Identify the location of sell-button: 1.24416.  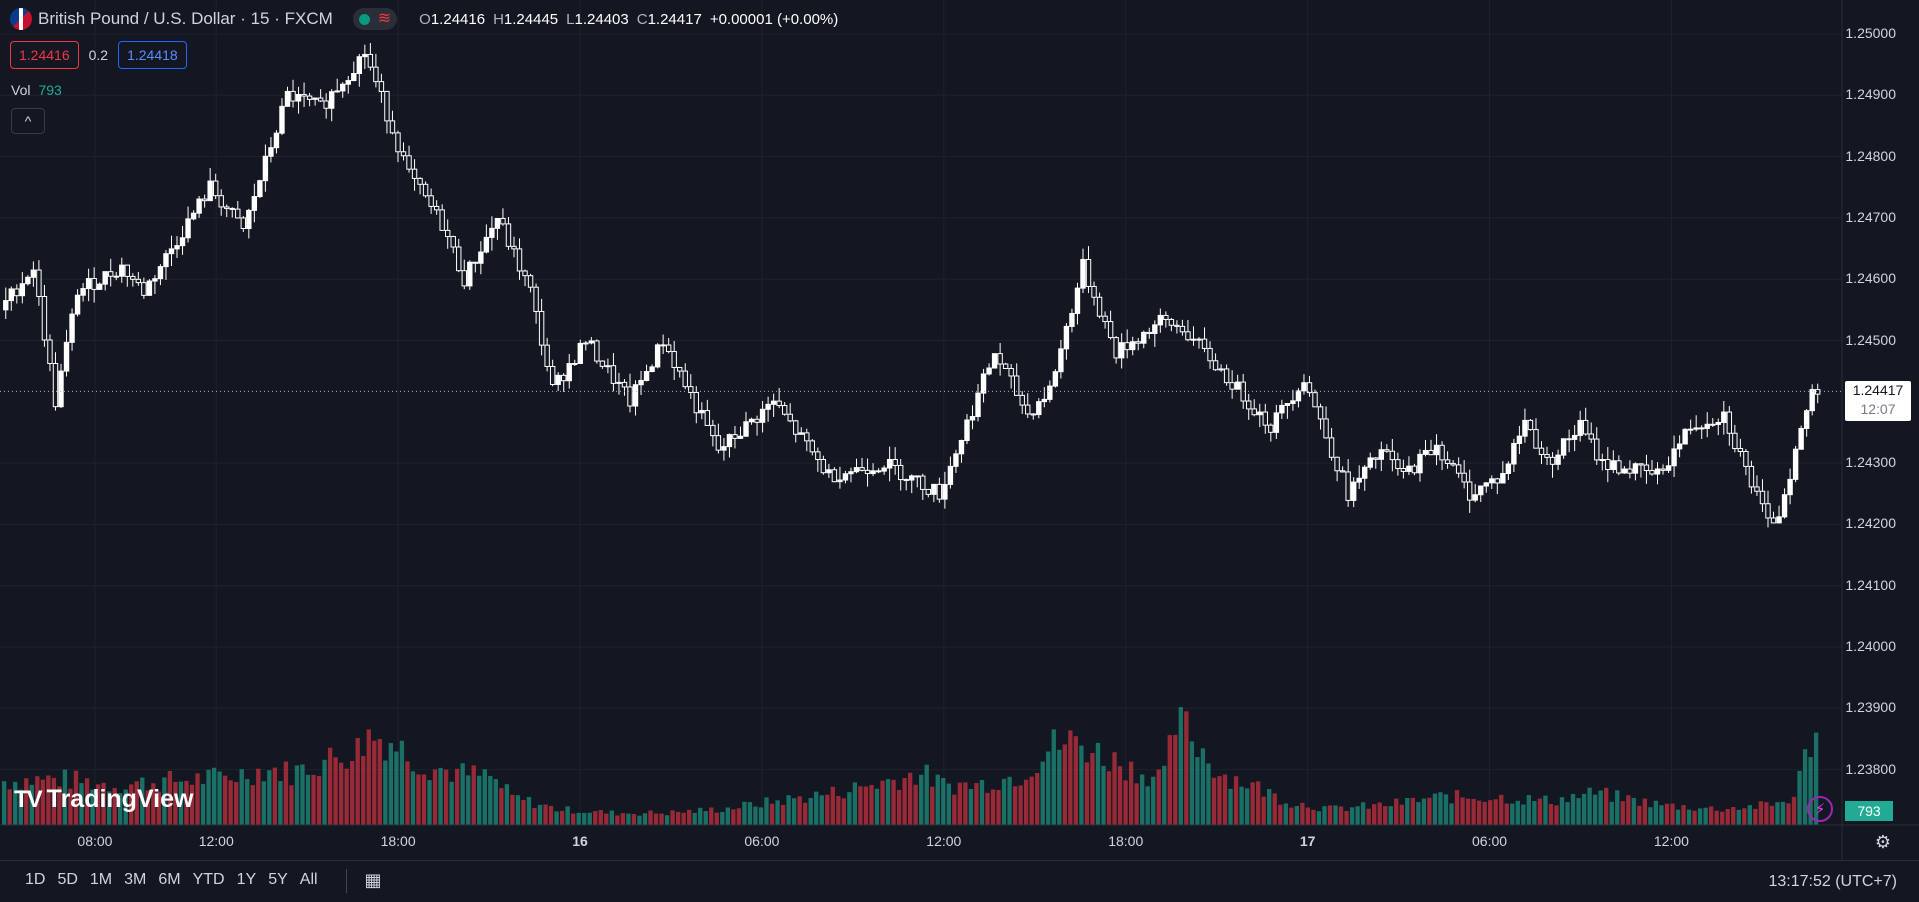
(44, 55).